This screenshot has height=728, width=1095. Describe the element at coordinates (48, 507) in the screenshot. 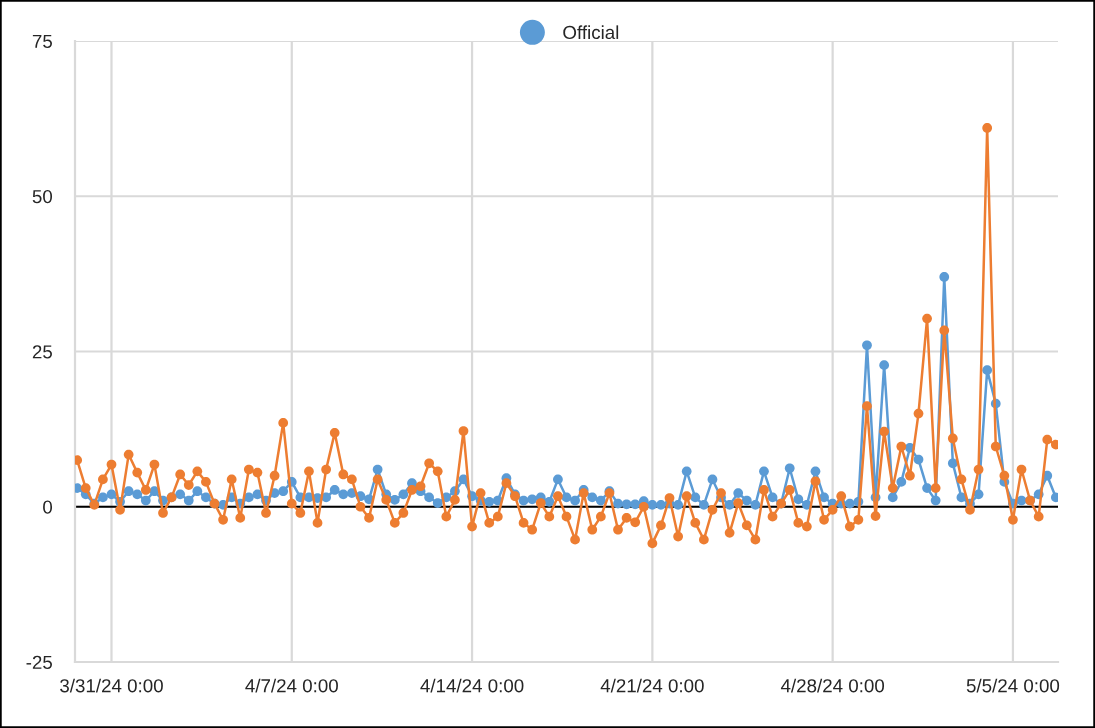

I see `y-tick-label: 0` at that location.